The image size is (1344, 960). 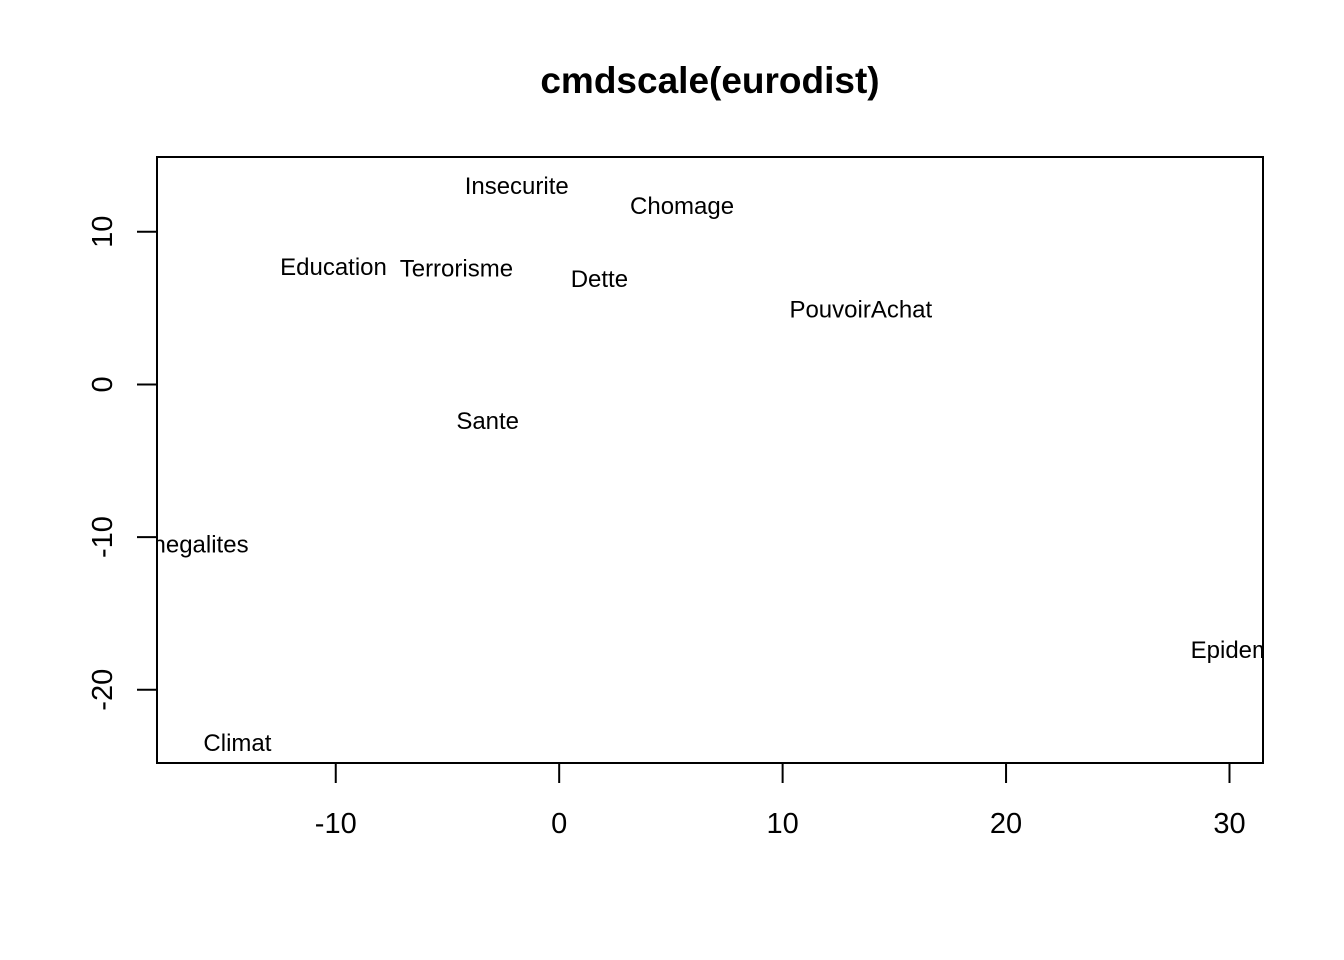 What do you see at coordinates (103, 537) in the screenshot?
I see `y-tick-label: -10` at bounding box center [103, 537].